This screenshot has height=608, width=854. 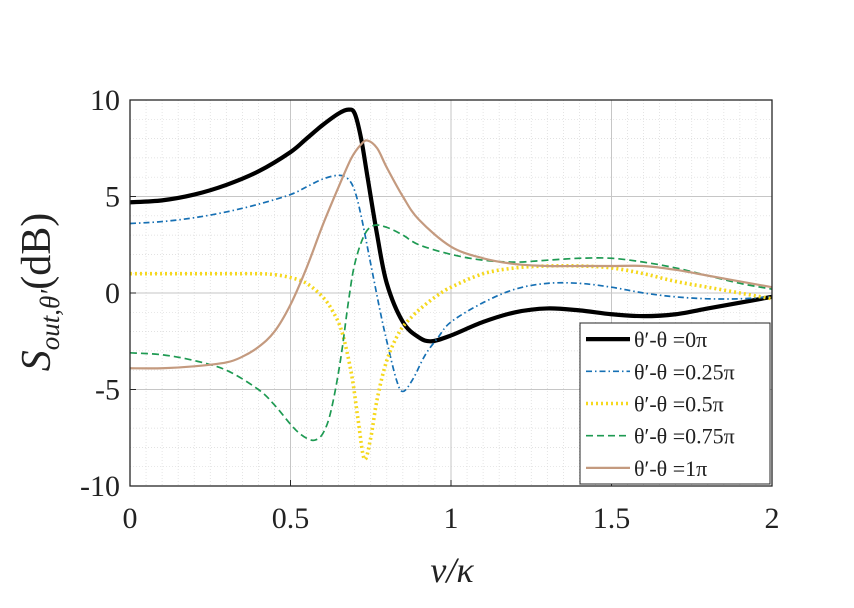 What do you see at coordinates (612, 518) in the screenshot?
I see `x-tick-label: 1.5` at bounding box center [612, 518].